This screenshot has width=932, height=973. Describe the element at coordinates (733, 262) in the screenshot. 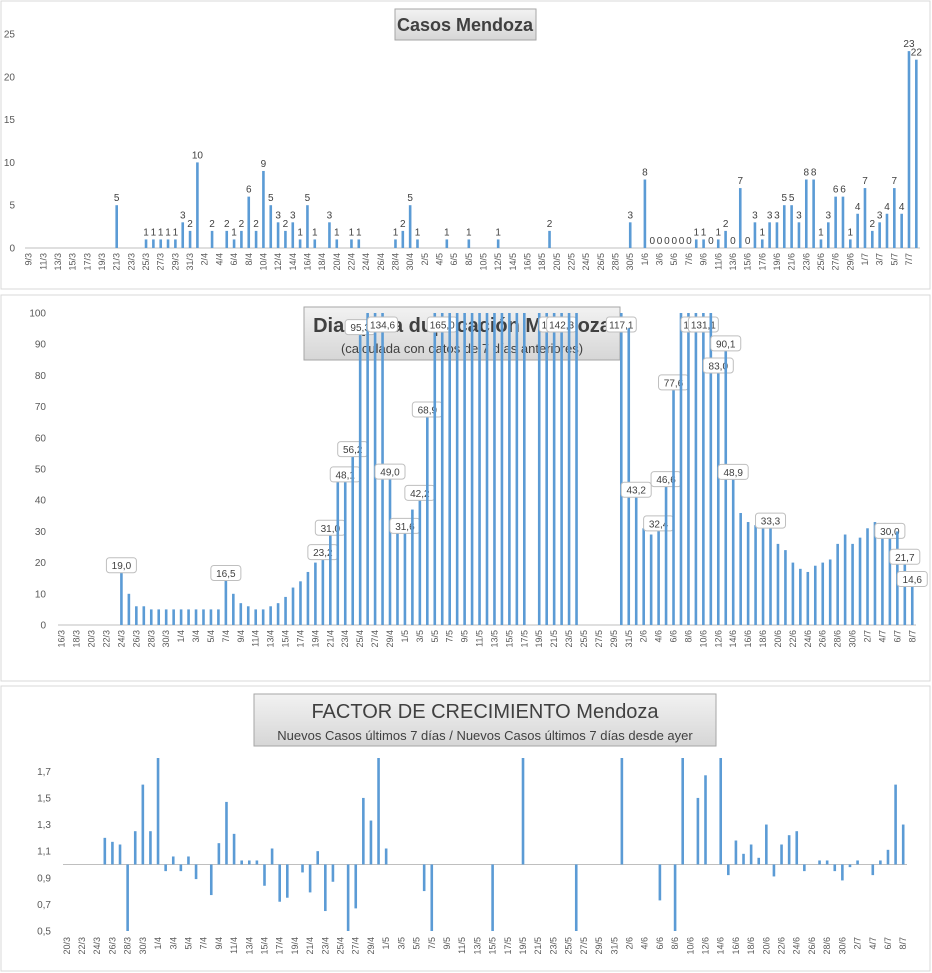

I see `x-tick-label: 13/6` at that location.